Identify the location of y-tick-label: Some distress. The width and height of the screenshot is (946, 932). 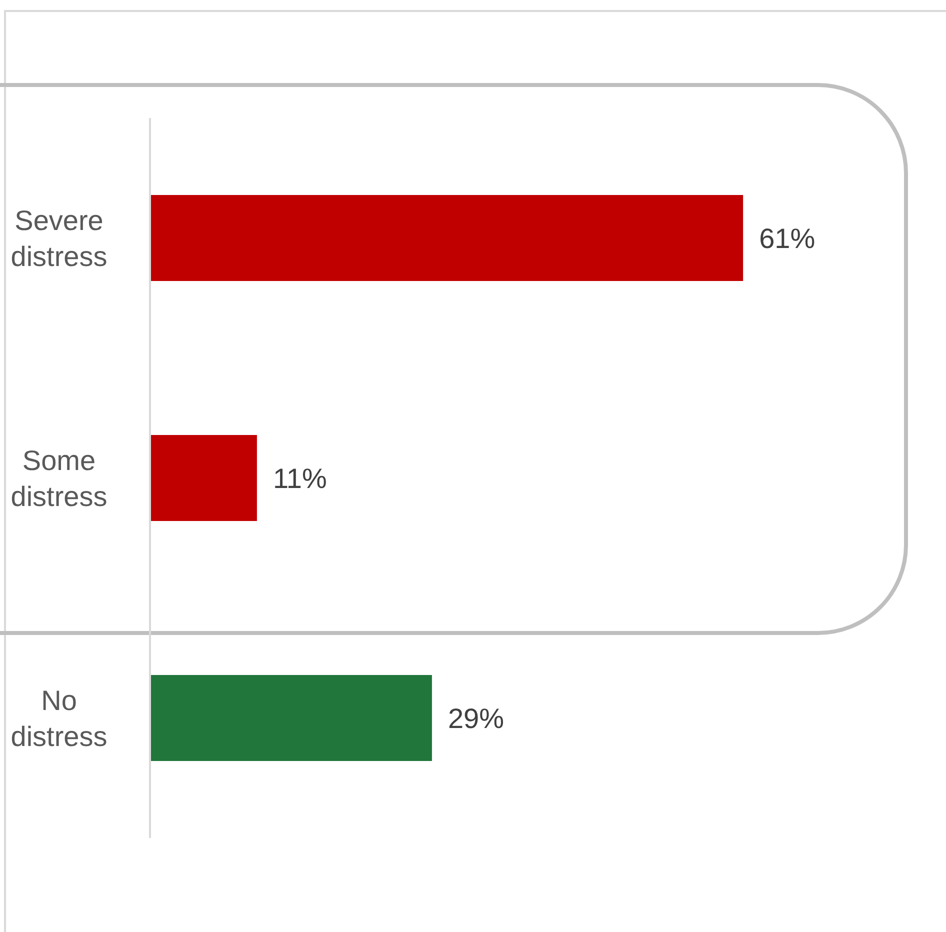
(59, 478).